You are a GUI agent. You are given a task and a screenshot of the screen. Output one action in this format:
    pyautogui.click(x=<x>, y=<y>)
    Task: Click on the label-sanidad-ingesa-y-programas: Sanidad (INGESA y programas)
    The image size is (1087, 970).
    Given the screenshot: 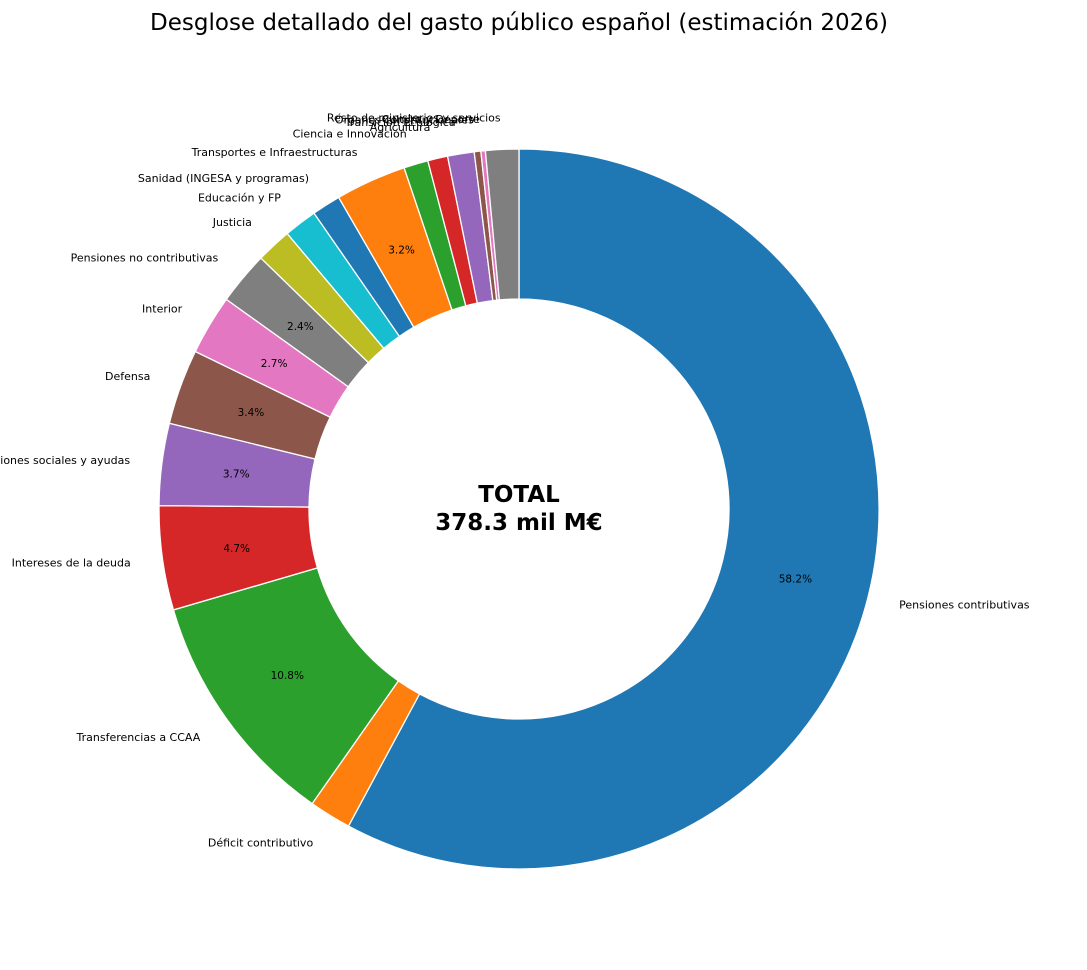 What is the action you would take?
    pyautogui.click(x=223, y=178)
    